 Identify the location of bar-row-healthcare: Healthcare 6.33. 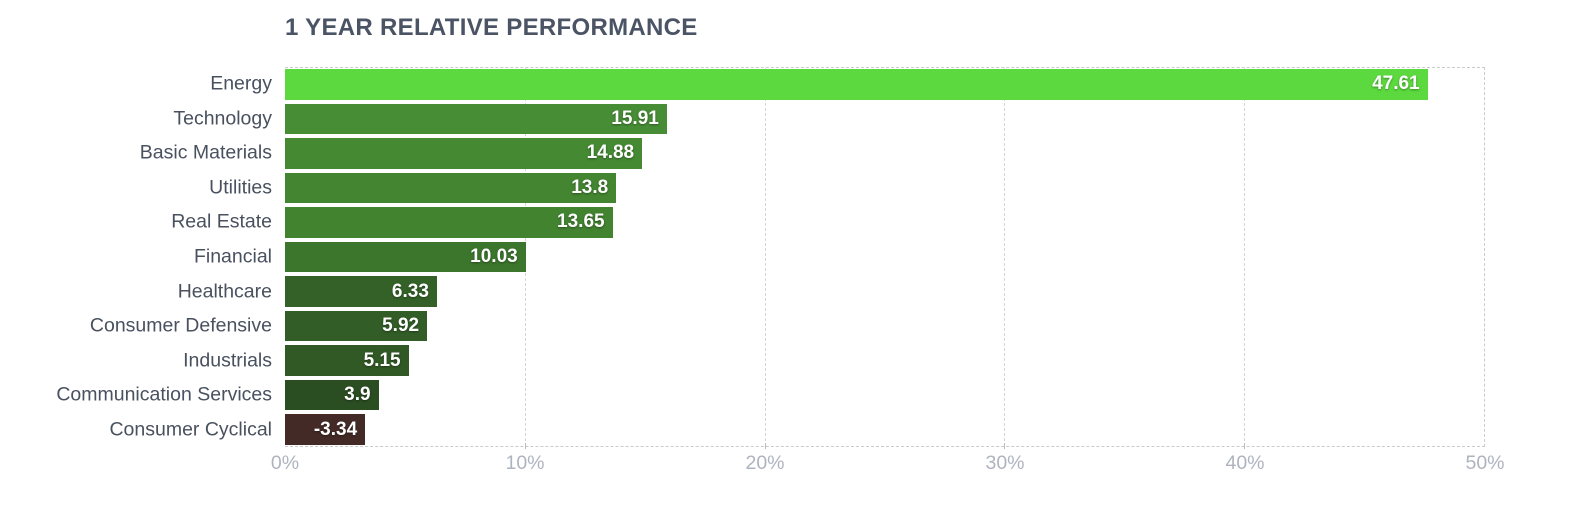
(831, 291).